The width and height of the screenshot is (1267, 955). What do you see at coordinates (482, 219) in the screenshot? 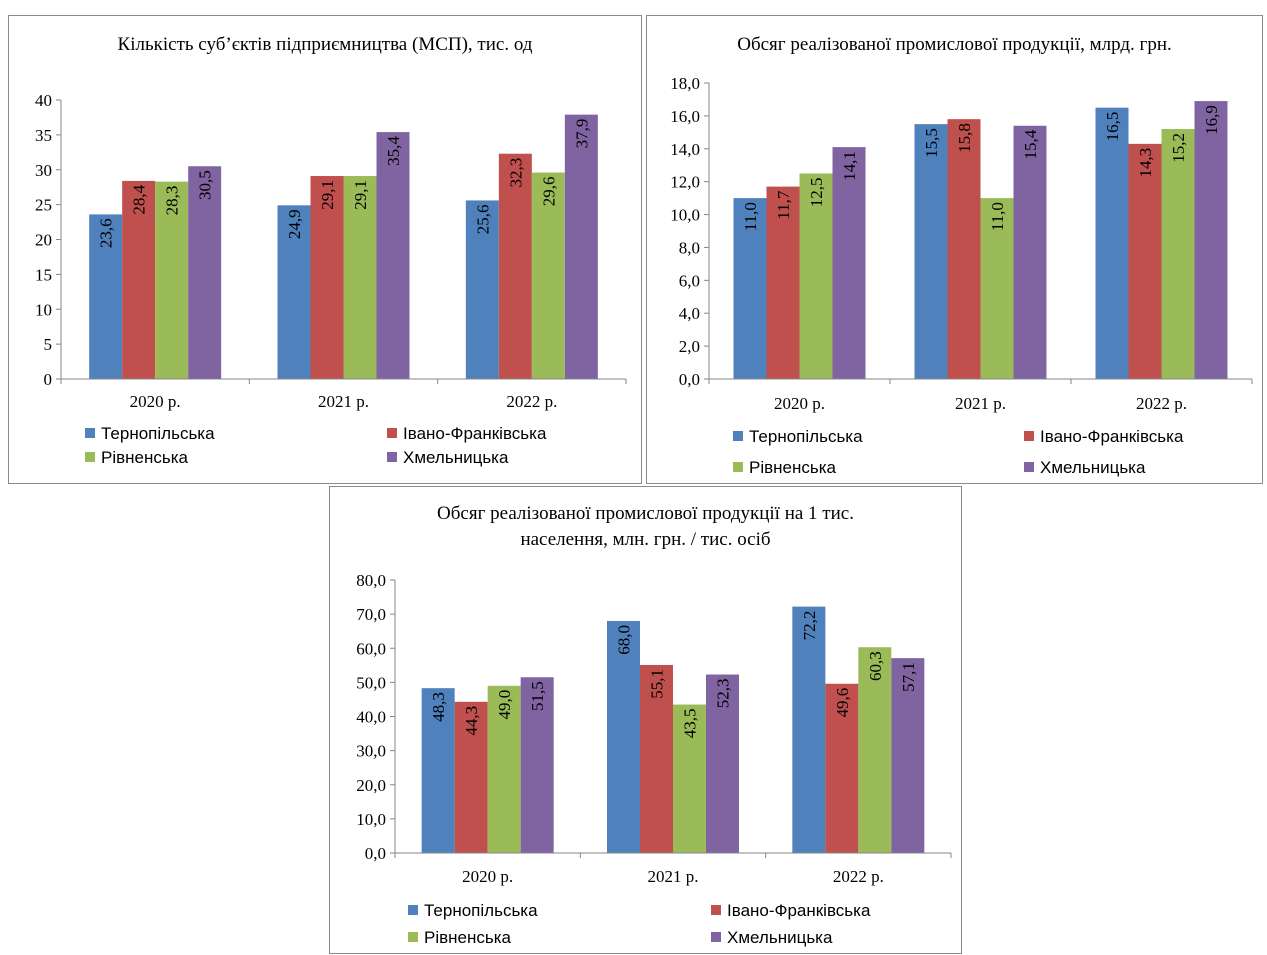
I see `data-label: 25,6` at bounding box center [482, 219].